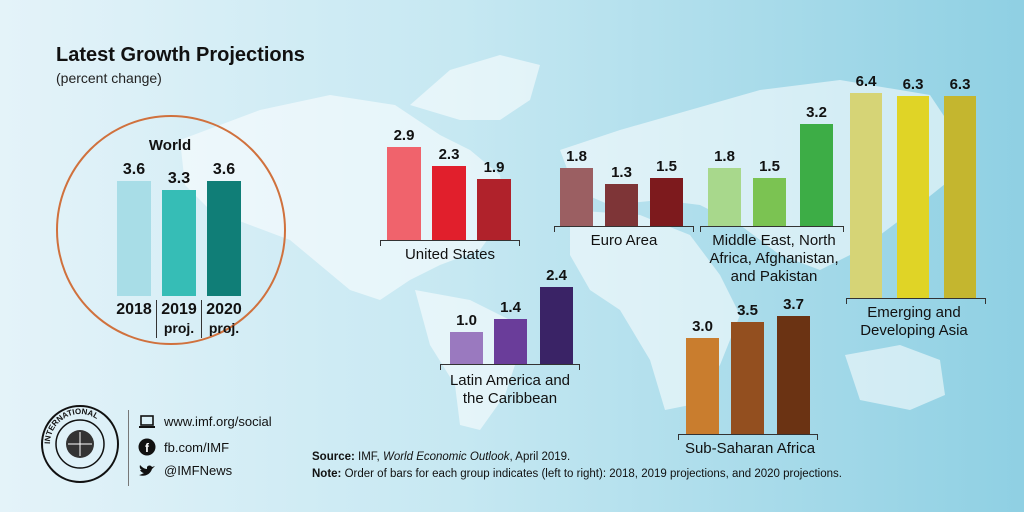  I want to click on bar-value-label: 3.5, so click(747, 310).